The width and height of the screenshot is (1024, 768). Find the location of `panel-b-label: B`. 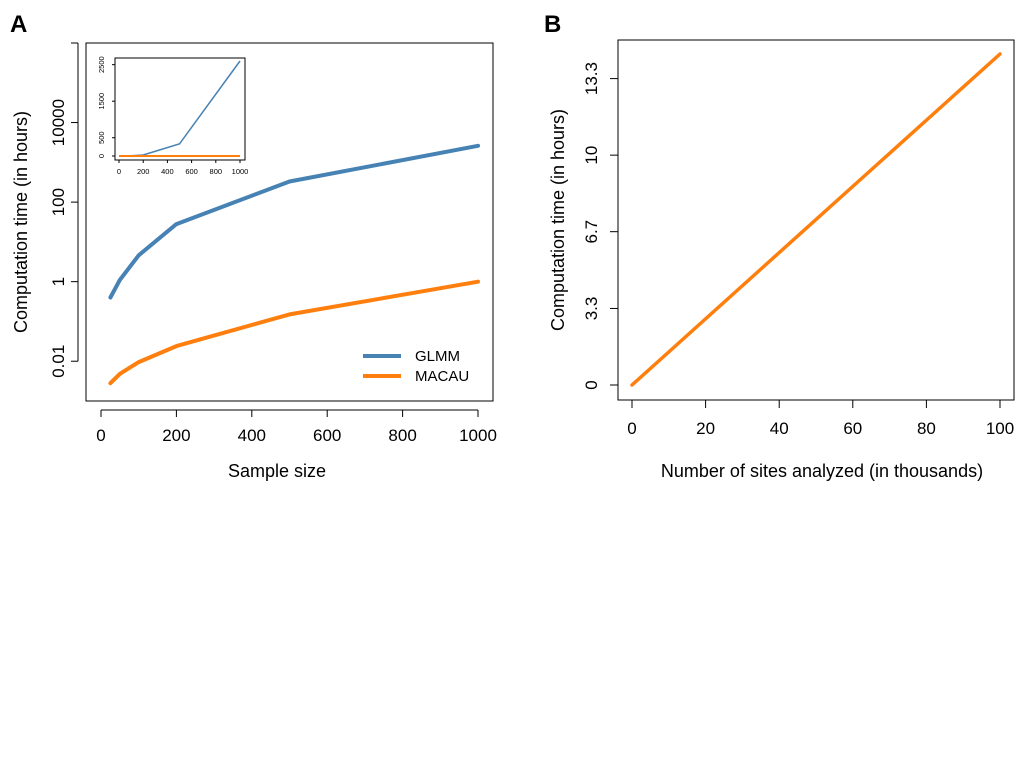

panel-b-label: B is located at coordinates (552, 24).